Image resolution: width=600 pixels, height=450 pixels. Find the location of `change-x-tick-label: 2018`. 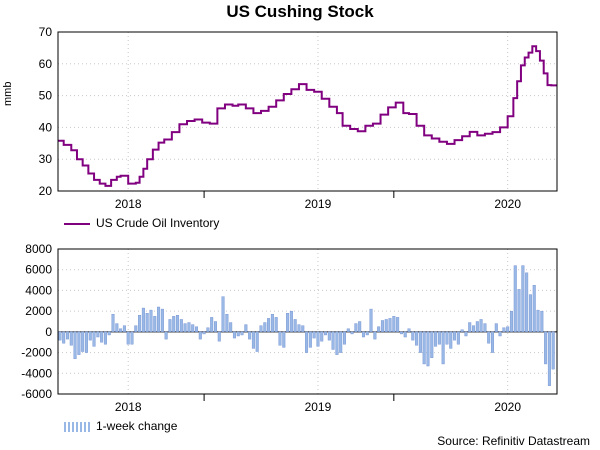

change-x-tick-label: 2018 is located at coordinates (128, 407).